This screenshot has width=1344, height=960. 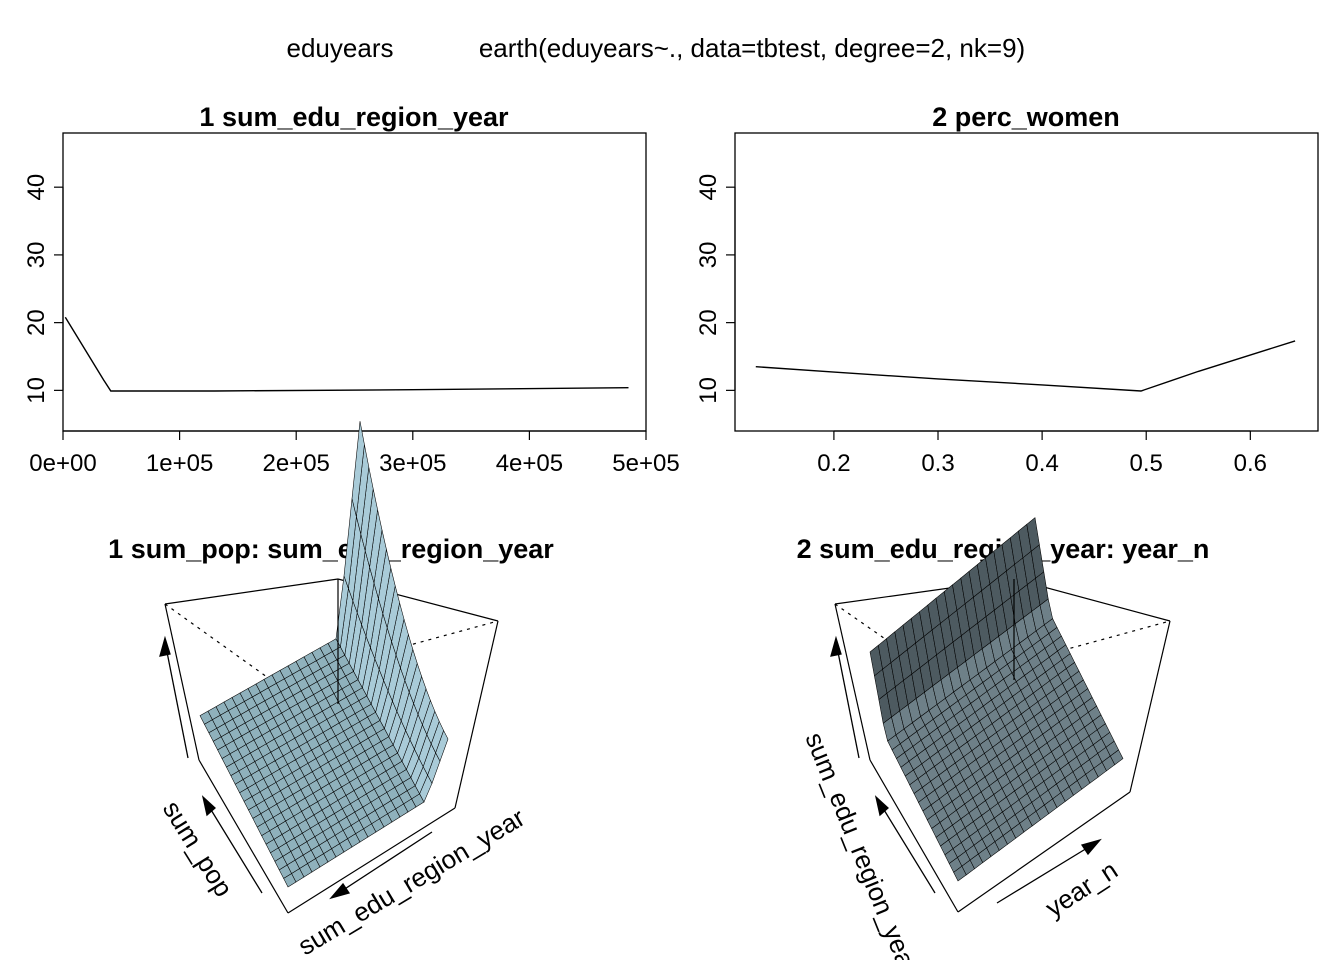 I want to click on panel-3-box-front, so click(x=327, y=746).